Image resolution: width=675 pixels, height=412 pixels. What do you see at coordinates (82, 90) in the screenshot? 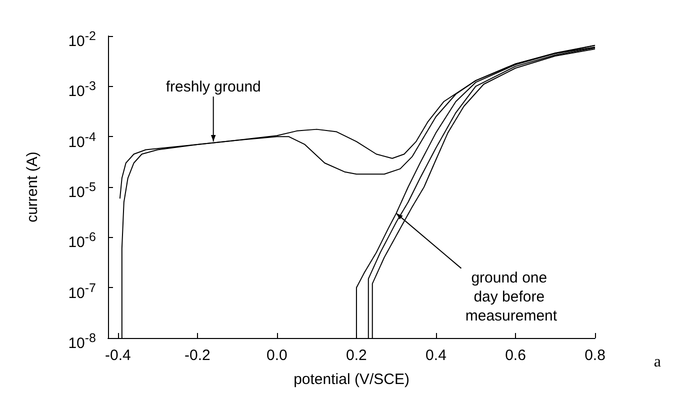
I see `y-tick-label: 10$^{-3}$` at bounding box center [82, 90].